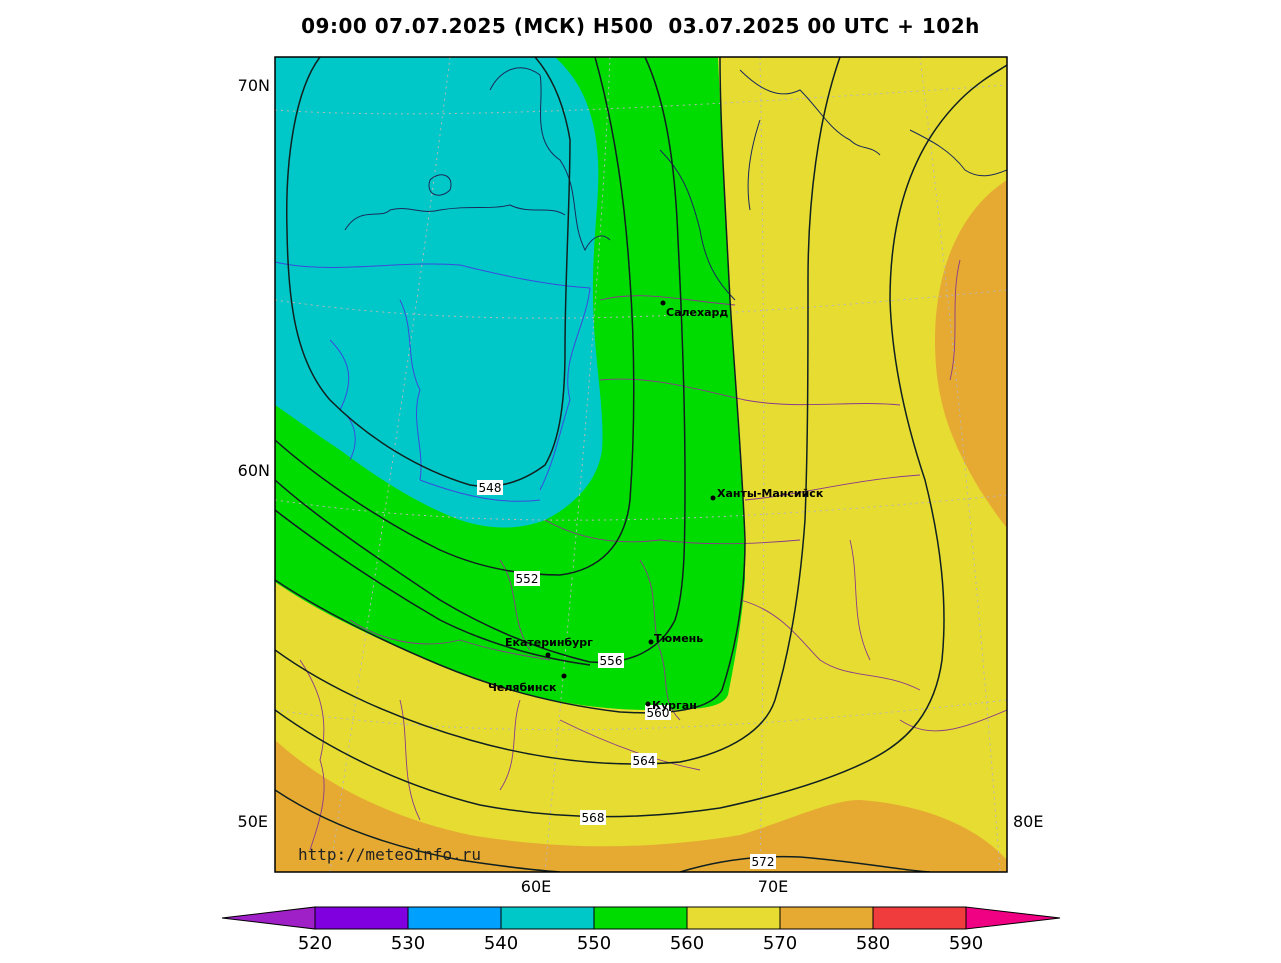 Image resolution: width=1281 pixels, height=963 pixels. I want to click on contour-labels: 548 552 556 560 564 568 572, so click(626, 674).